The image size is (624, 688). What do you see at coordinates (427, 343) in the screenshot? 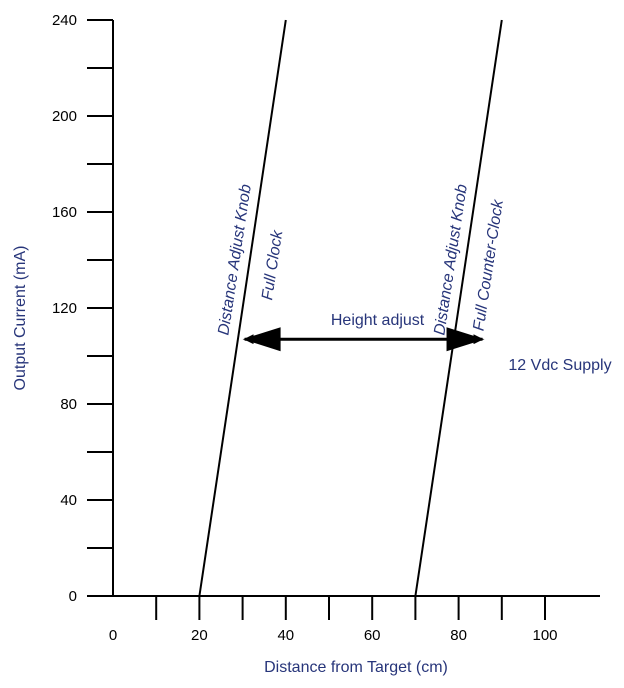
I see `annotation-layer: Height adjust 12 Vdc Supply` at bounding box center [427, 343].